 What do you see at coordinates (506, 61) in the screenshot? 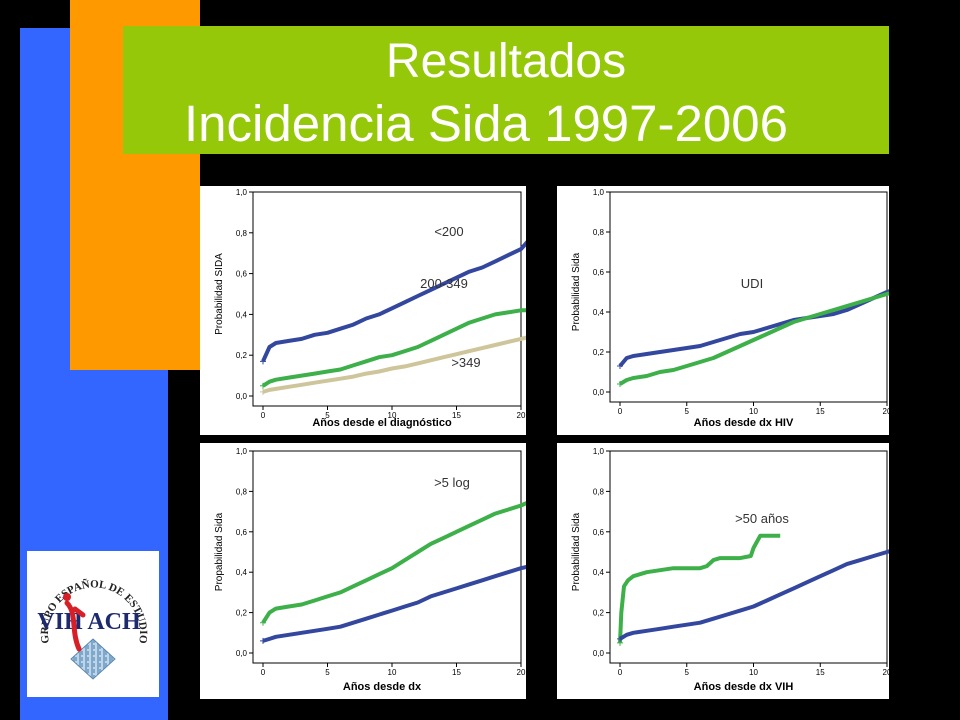
I see `slide-title-line1: Resultados` at bounding box center [506, 61].